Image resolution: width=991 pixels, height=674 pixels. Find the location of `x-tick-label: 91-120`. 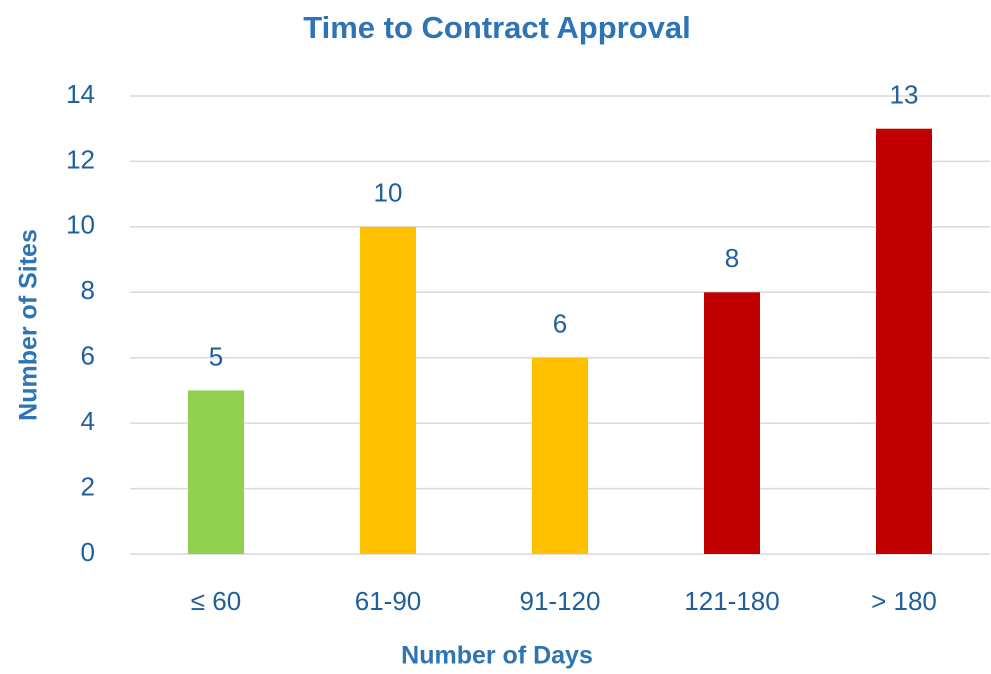

x-tick-label: 91-120 is located at coordinates (560, 601).